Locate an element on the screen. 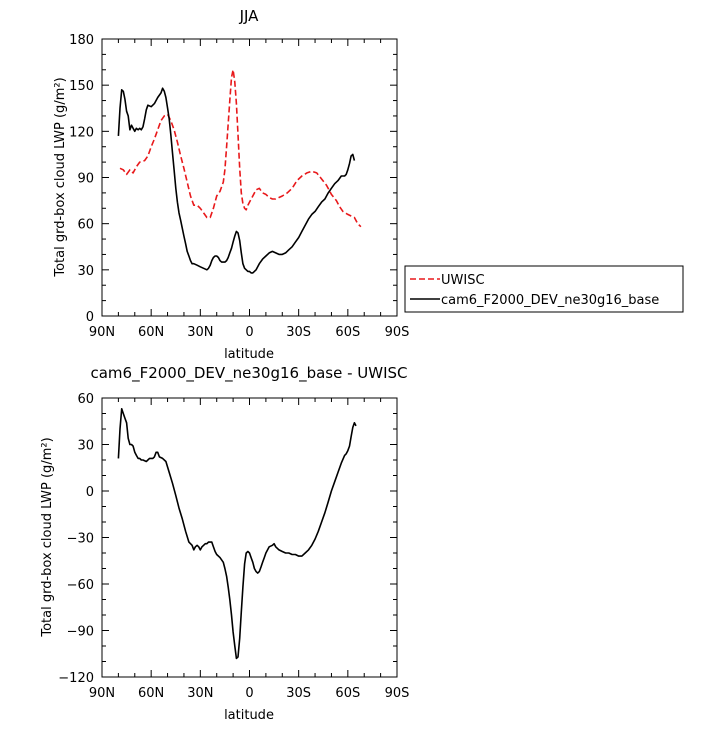 The height and width of the screenshot is (729, 725). top-y-tick-label: 180 is located at coordinates (81, 40).